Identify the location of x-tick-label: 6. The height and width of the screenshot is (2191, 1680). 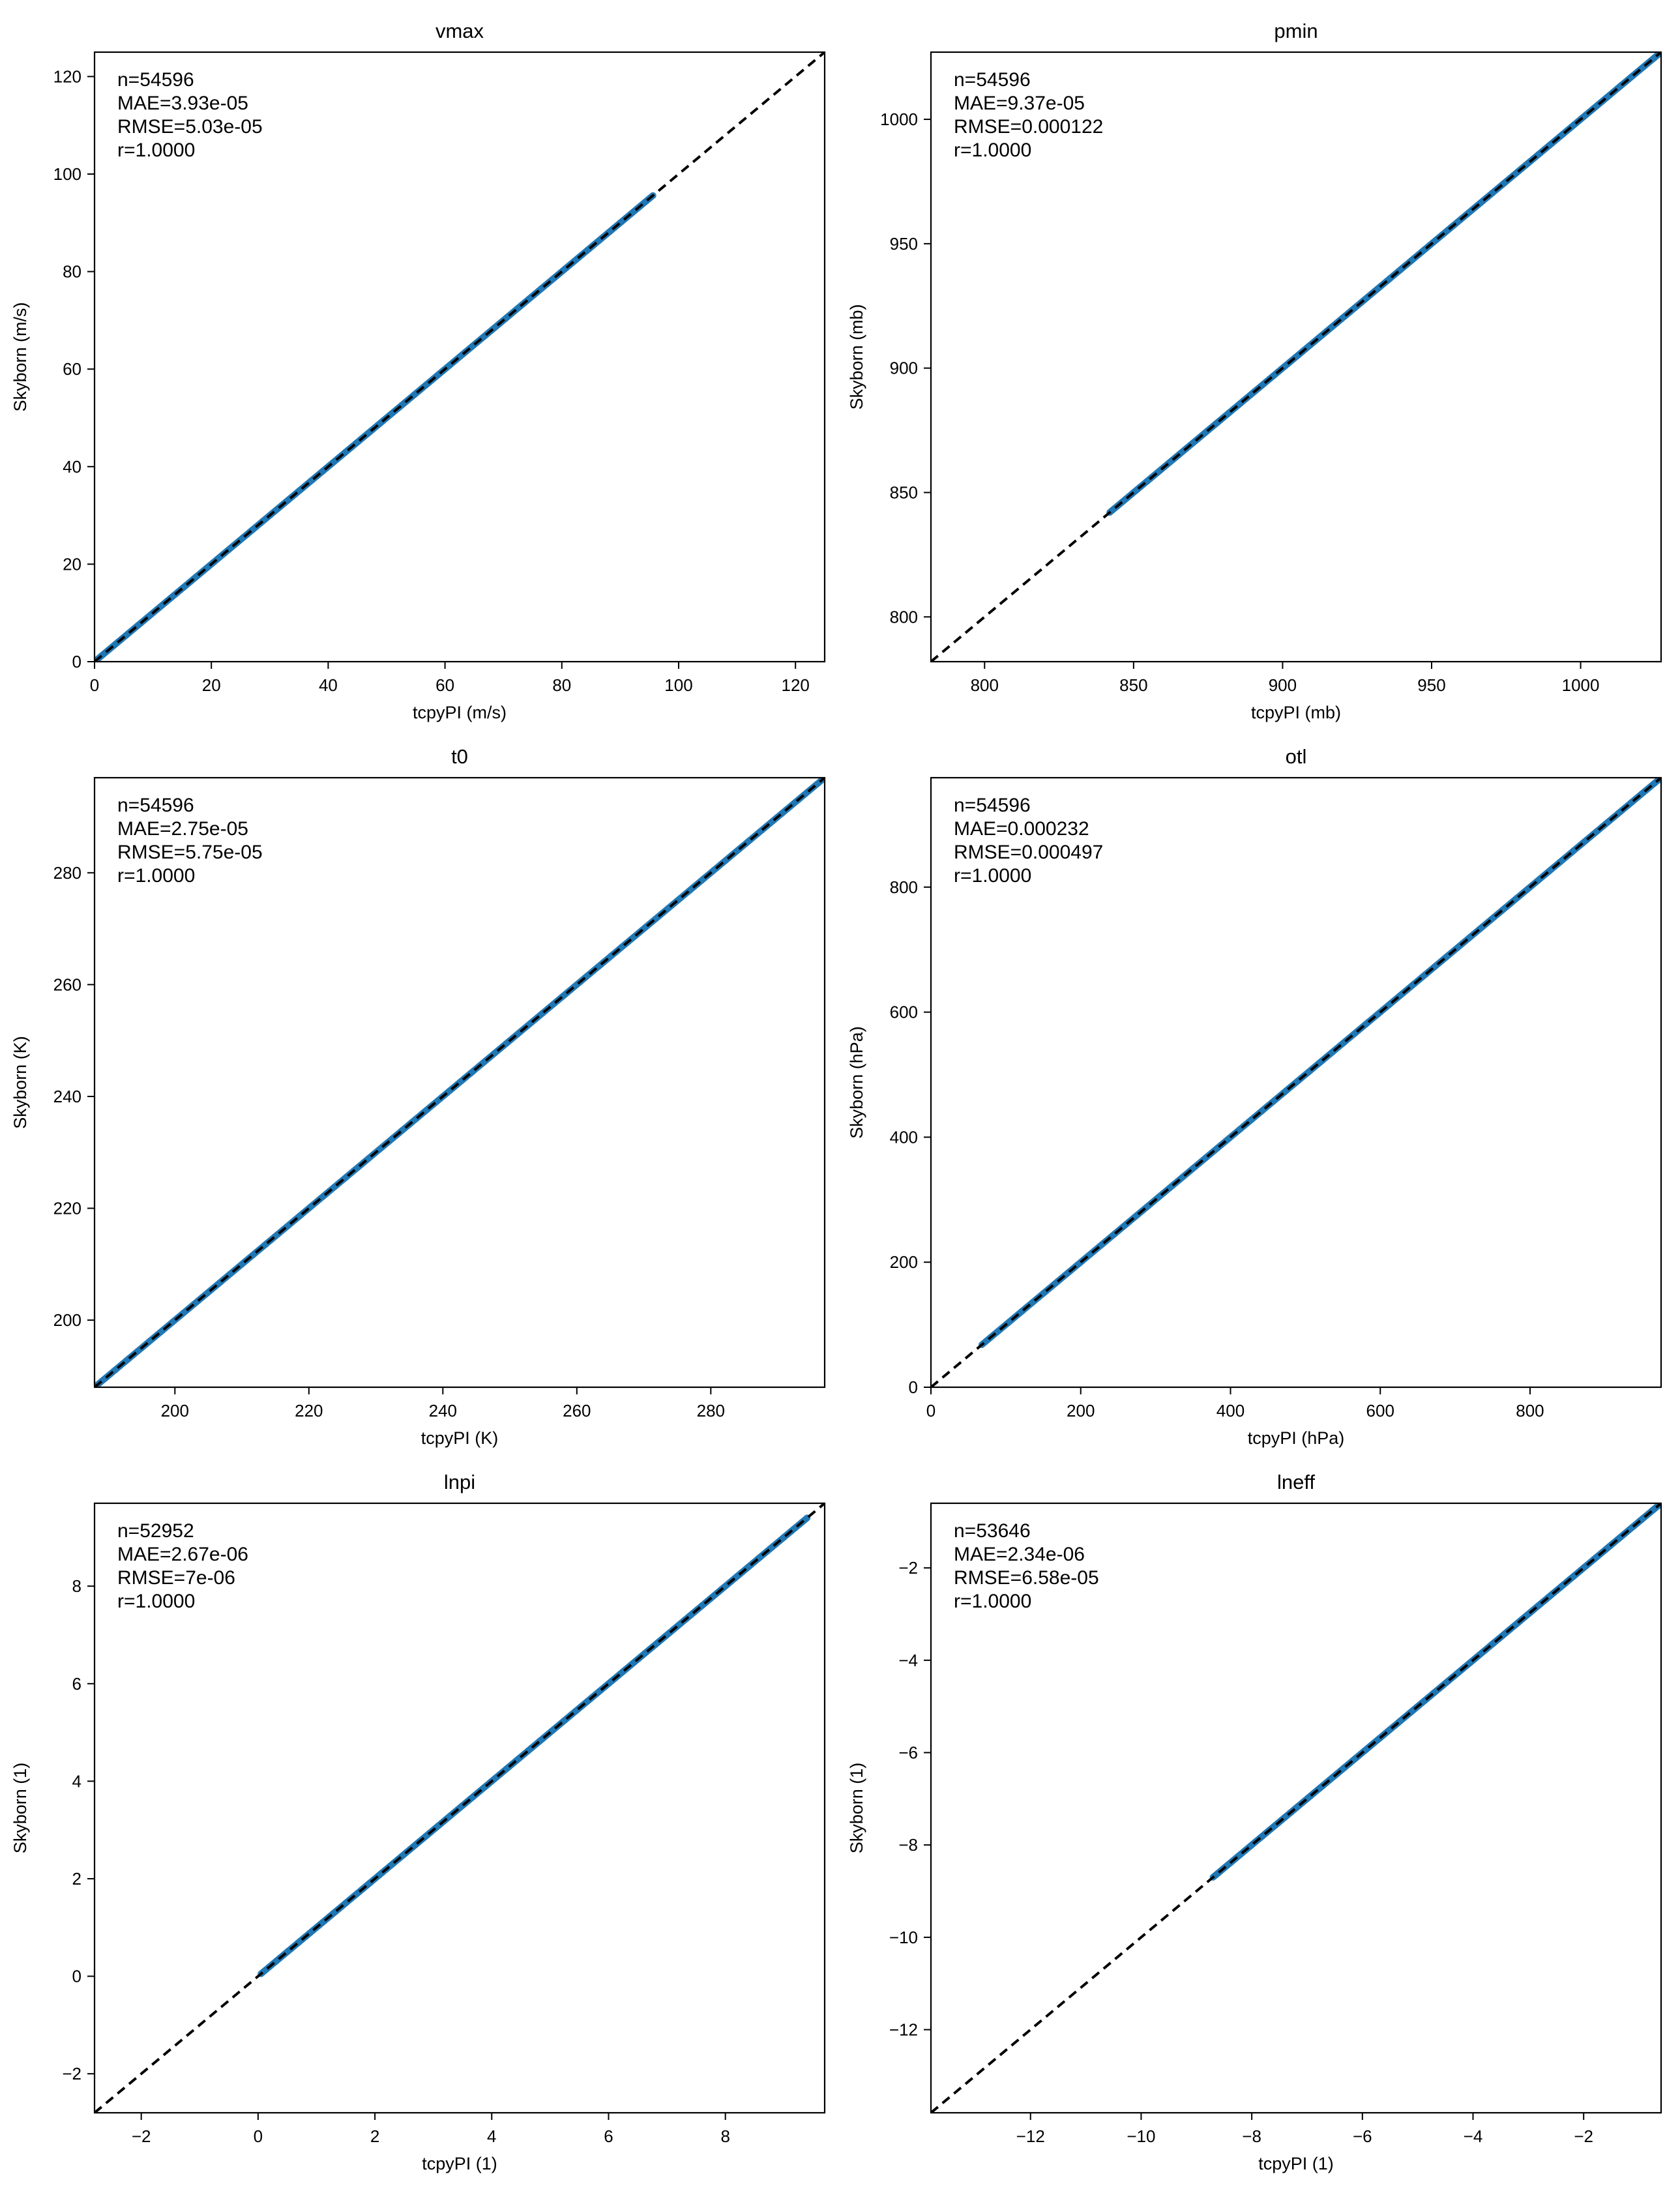
(608, 2136).